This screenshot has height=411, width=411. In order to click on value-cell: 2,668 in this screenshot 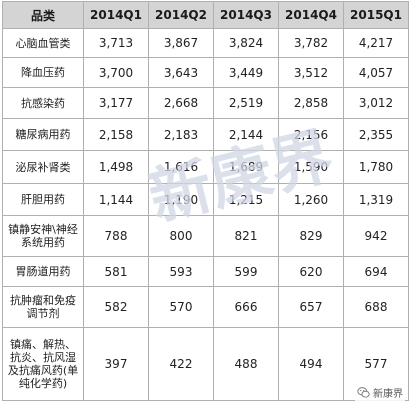, I will do `click(181, 103)`.